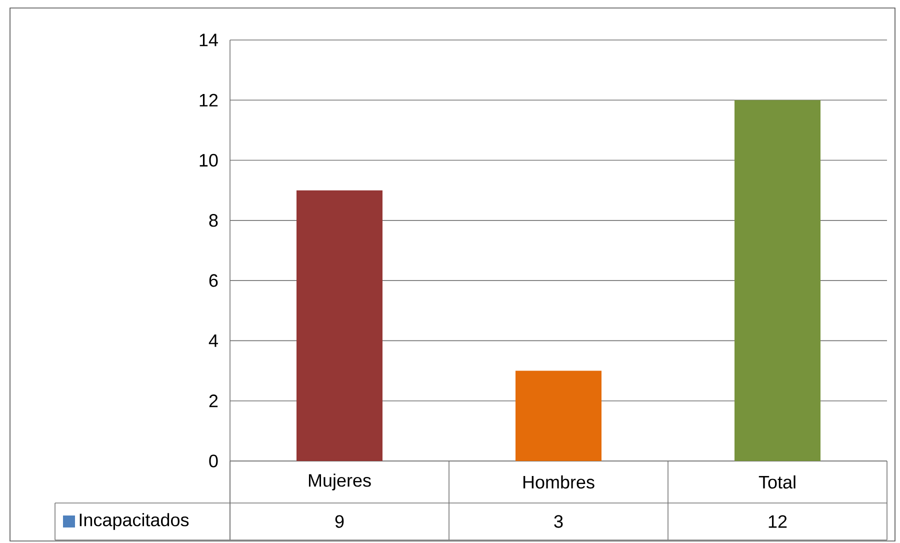 The width and height of the screenshot is (900, 543). I want to click on x-tick-label: Mujeres, so click(339, 482).